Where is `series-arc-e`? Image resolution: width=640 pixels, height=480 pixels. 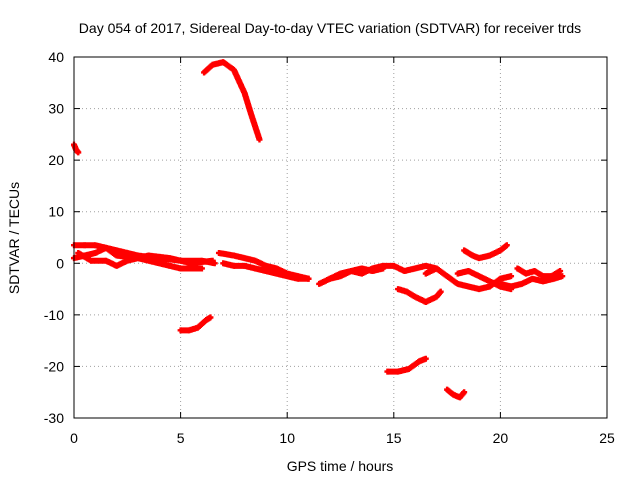
series-arc-e is located at coordinates (145, 259).